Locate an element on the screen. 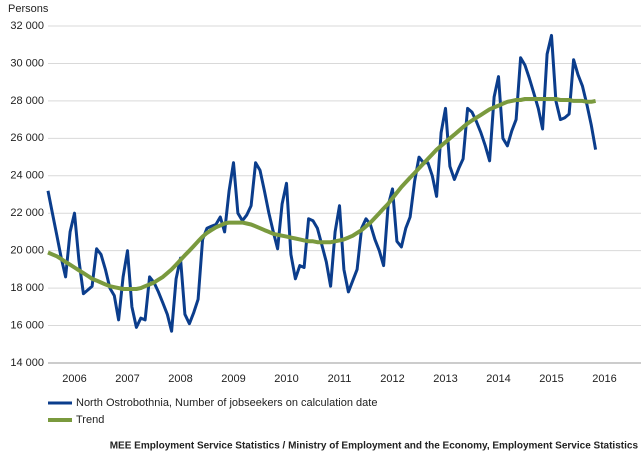 This screenshot has width=643, height=455. y-tick-label: 30 000 is located at coordinates (27, 63).